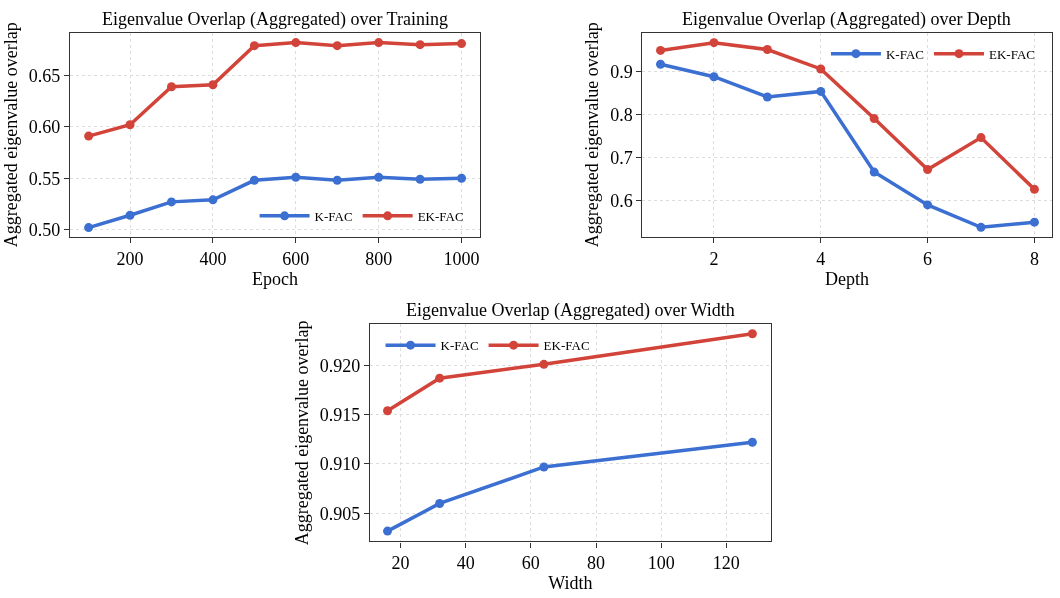  Describe the element at coordinates (44, 229) in the screenshot. I see `y-tick-label: 0.50` at that location.